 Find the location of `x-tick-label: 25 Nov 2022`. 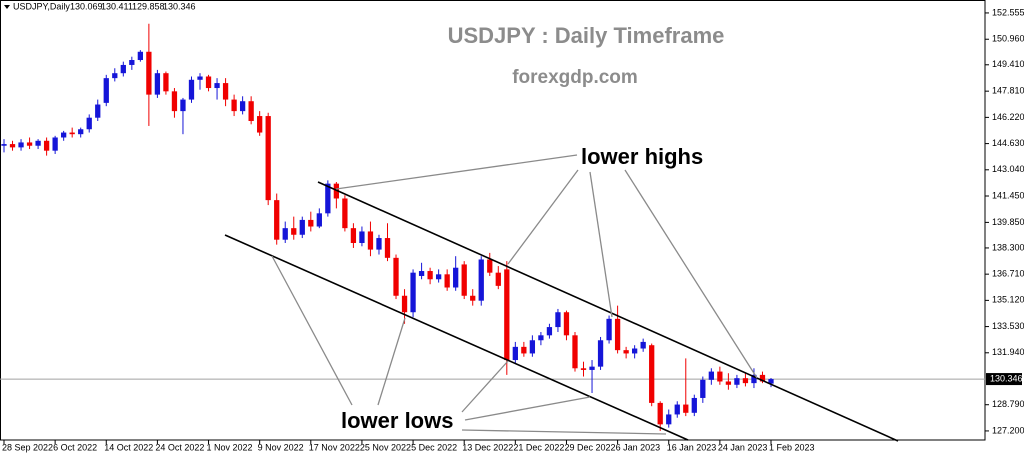

x-tick-label: 25 Nov 2022 is located at coordinates (385, 447).